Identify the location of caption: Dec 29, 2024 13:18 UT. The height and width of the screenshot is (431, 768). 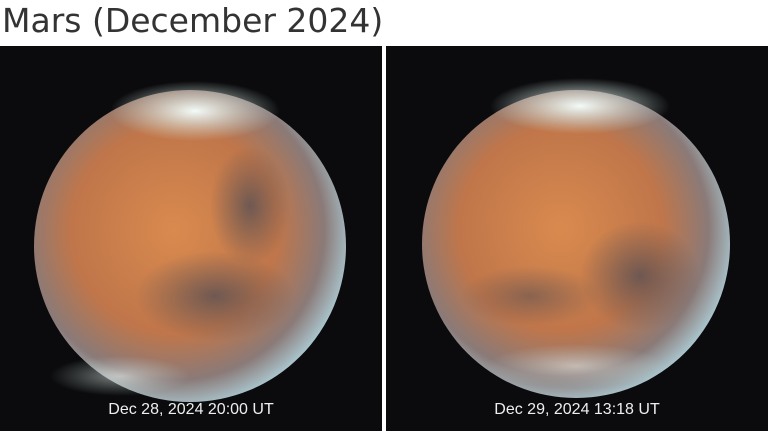
(577, 409).